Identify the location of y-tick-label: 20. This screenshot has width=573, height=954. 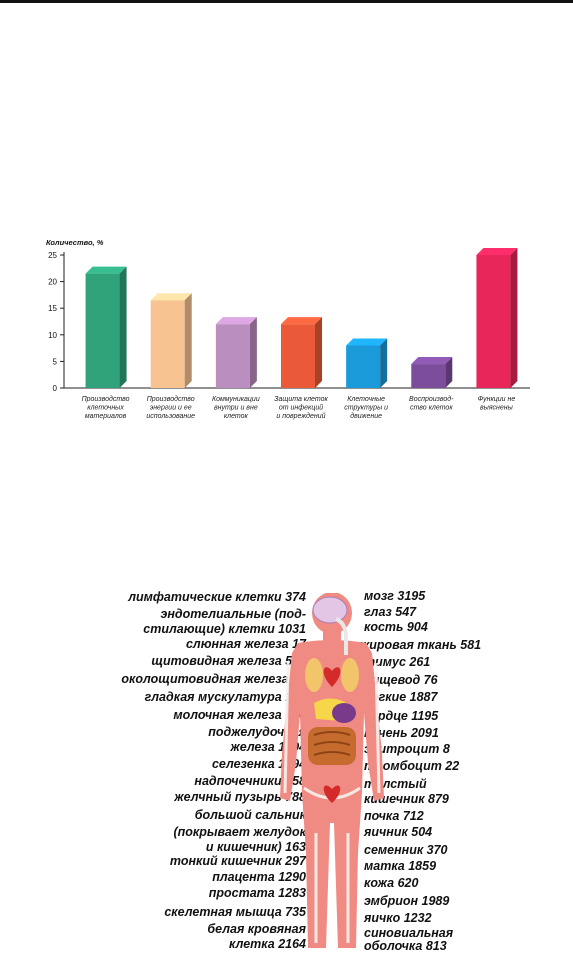
(52, 282).